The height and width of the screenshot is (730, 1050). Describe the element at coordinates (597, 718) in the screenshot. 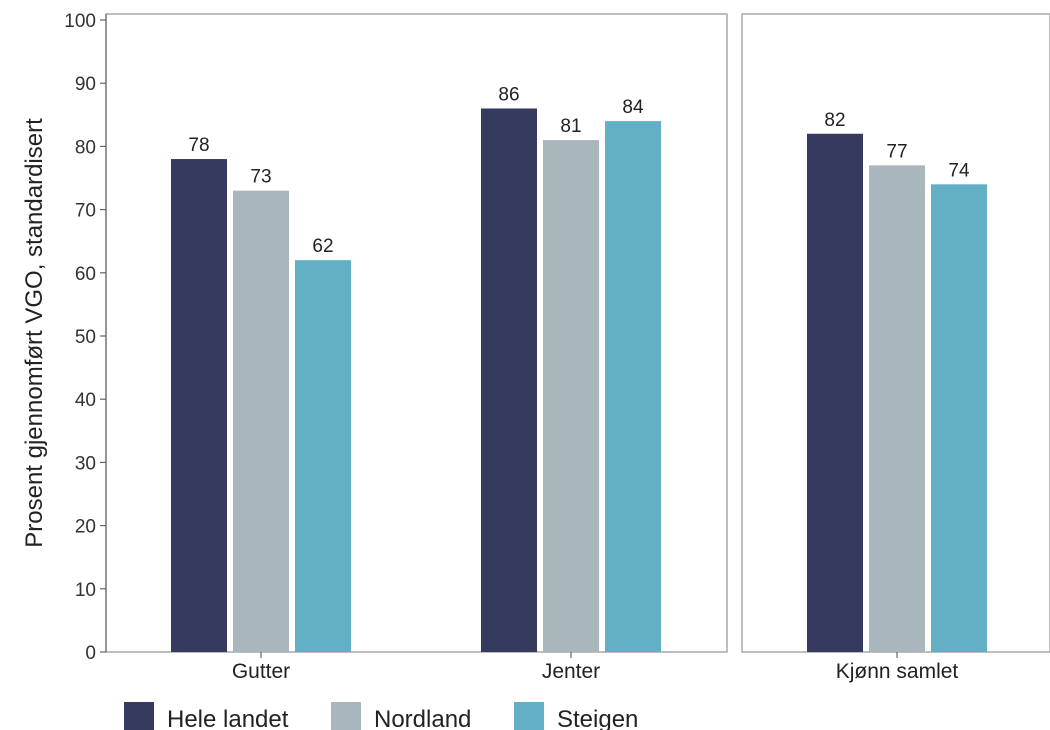

I see `legend-label: Steigen` at that location.